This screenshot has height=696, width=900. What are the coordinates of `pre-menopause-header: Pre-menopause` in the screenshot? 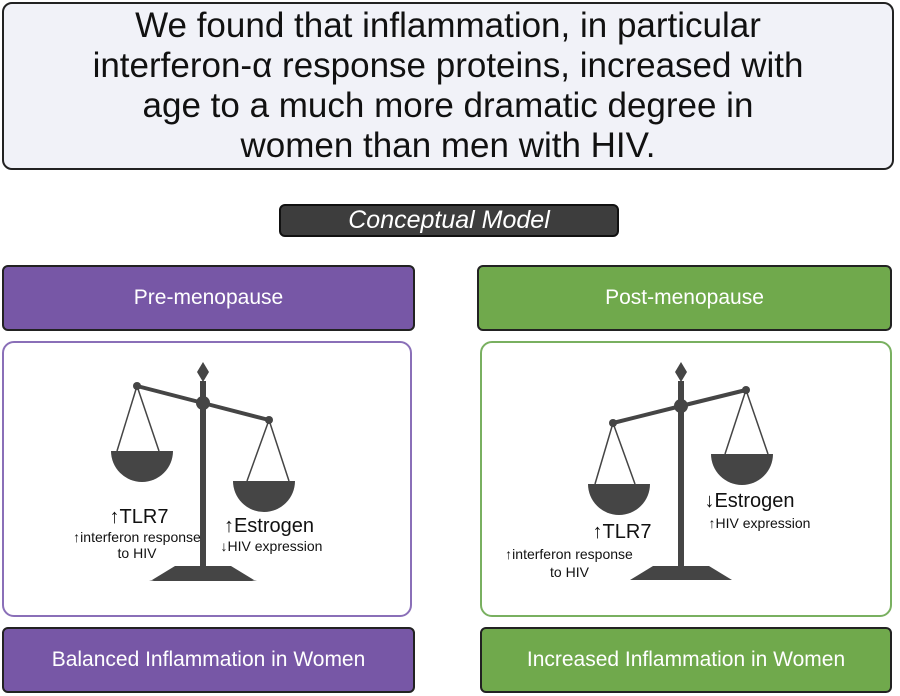 It's located at (208, 298).